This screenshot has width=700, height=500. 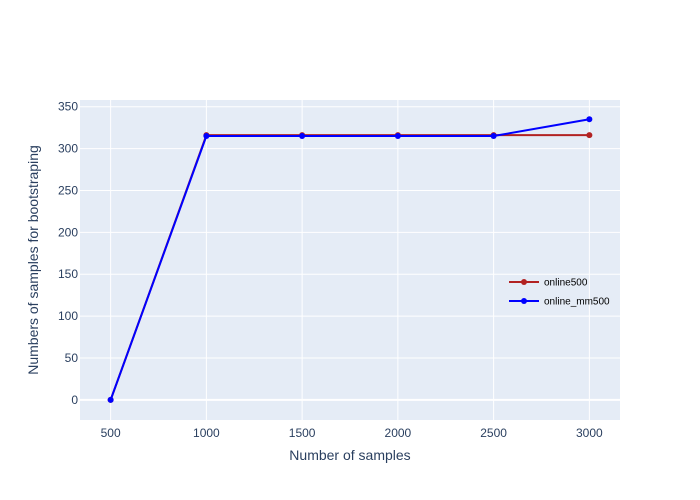 I want to click on legend-label: online_mm500, so click(x=577, y=302).